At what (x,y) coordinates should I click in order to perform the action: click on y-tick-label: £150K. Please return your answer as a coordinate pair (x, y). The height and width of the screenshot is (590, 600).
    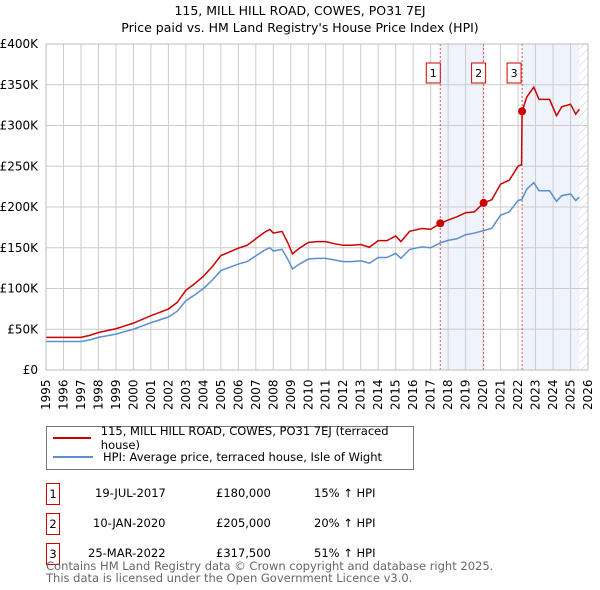
    Looking at the image, I should click on (19, 248).